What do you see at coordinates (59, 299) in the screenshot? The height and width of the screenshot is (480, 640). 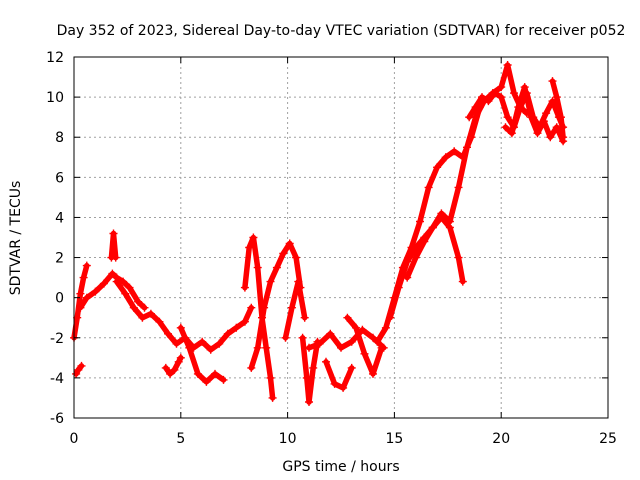 I see `y-tick-label: 0` at bounding box center [59, 299].